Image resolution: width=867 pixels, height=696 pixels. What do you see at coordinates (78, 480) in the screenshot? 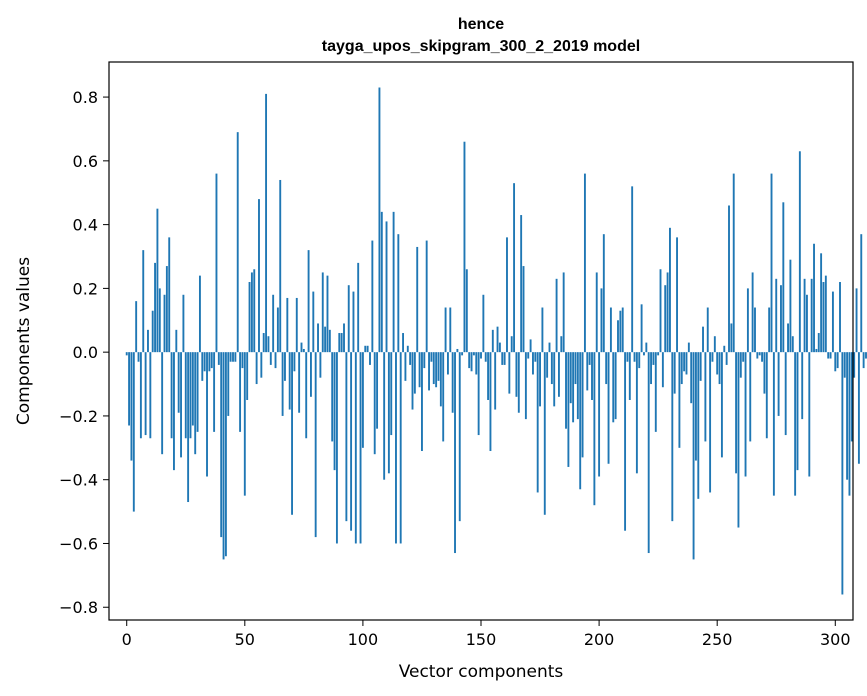
I see `y-tick-label: −0.4` at bounding box center [78, 480].